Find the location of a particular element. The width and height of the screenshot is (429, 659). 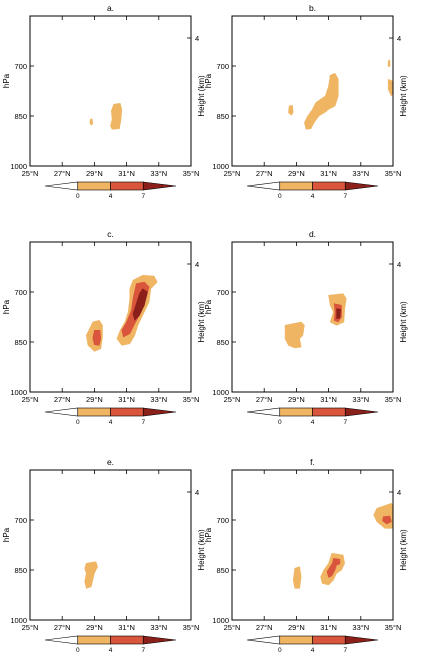

panel-title: a. is located at coordinates (110, 8).